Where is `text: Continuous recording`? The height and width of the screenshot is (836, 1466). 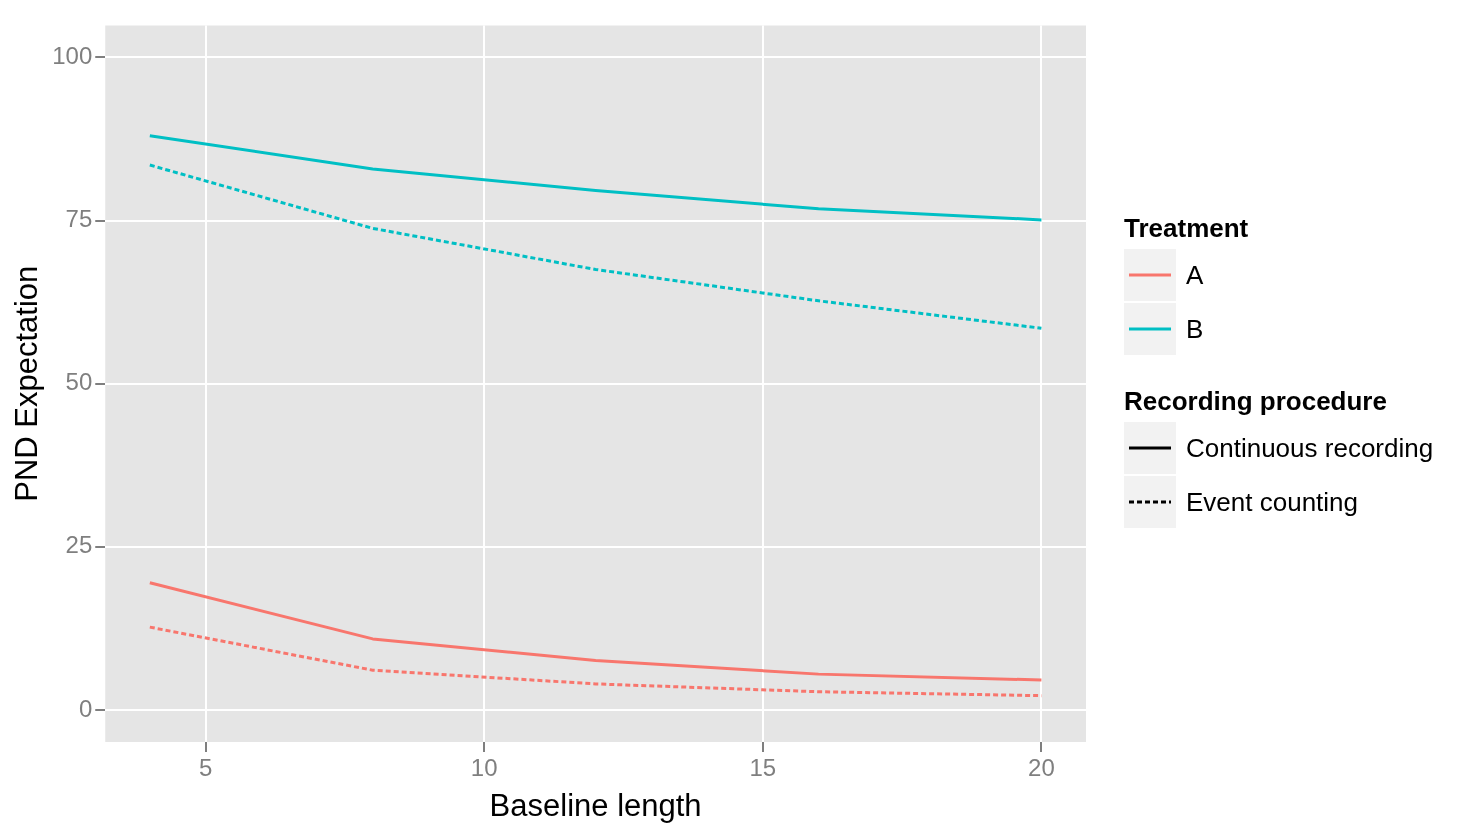 text: Continuous recording is located at coordinates (1310, 448).